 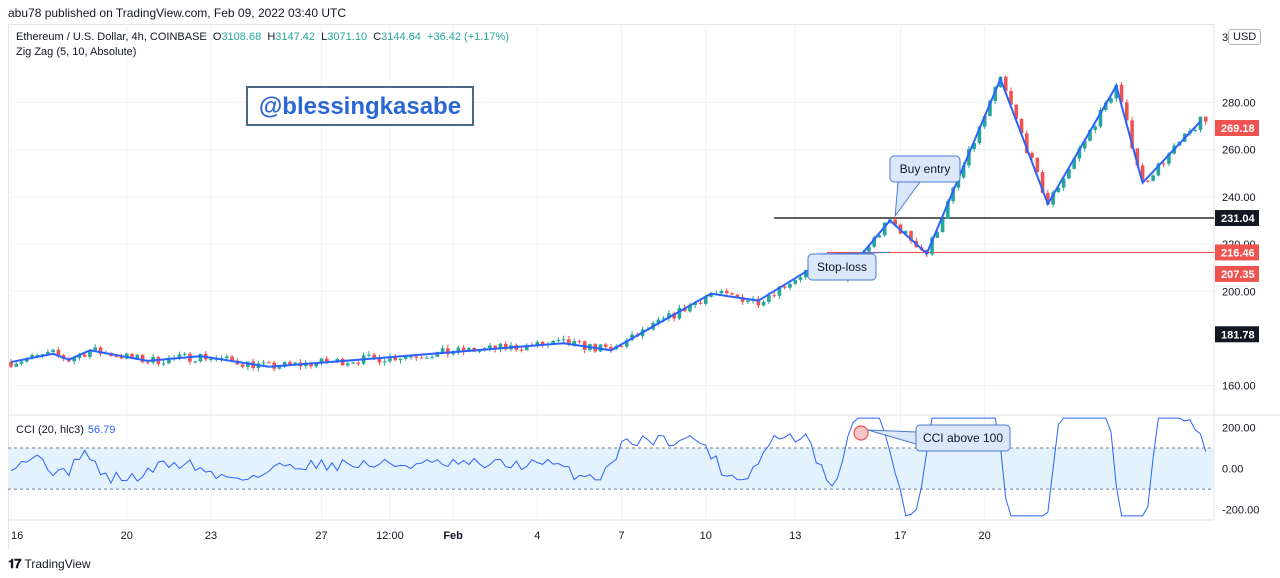 What do you see at coordinates (842, 267) in the screenshot?
I see `stop-loss-callout-box` at bounding box center [842, 267].